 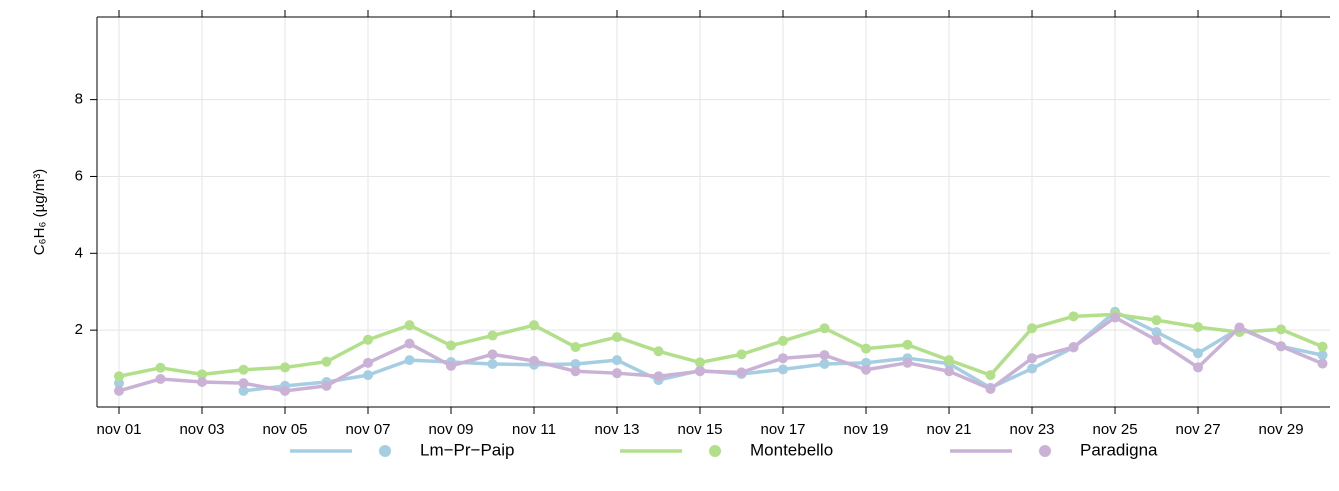 I want to click on x-tick-label: nov 05, so click(x=284, y=429).